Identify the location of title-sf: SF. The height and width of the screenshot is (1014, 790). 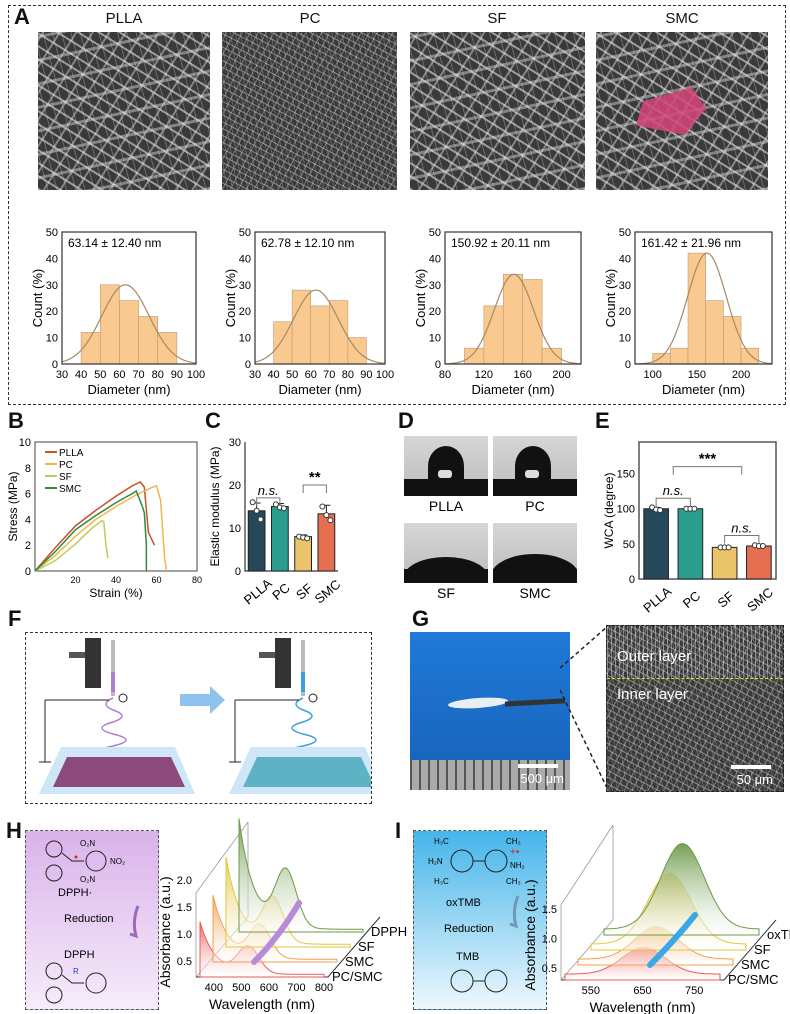
(497, 18).